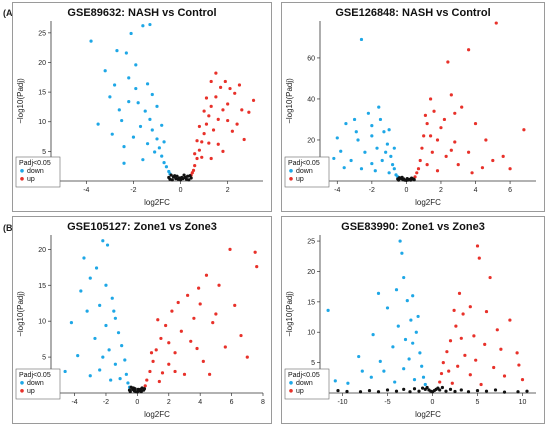 Image resolution: width=550 pixels, height=429 pixels. Describe the element at coordinates (42, 122) in the screenshot. I see `y-tick-label: 10` at that location.